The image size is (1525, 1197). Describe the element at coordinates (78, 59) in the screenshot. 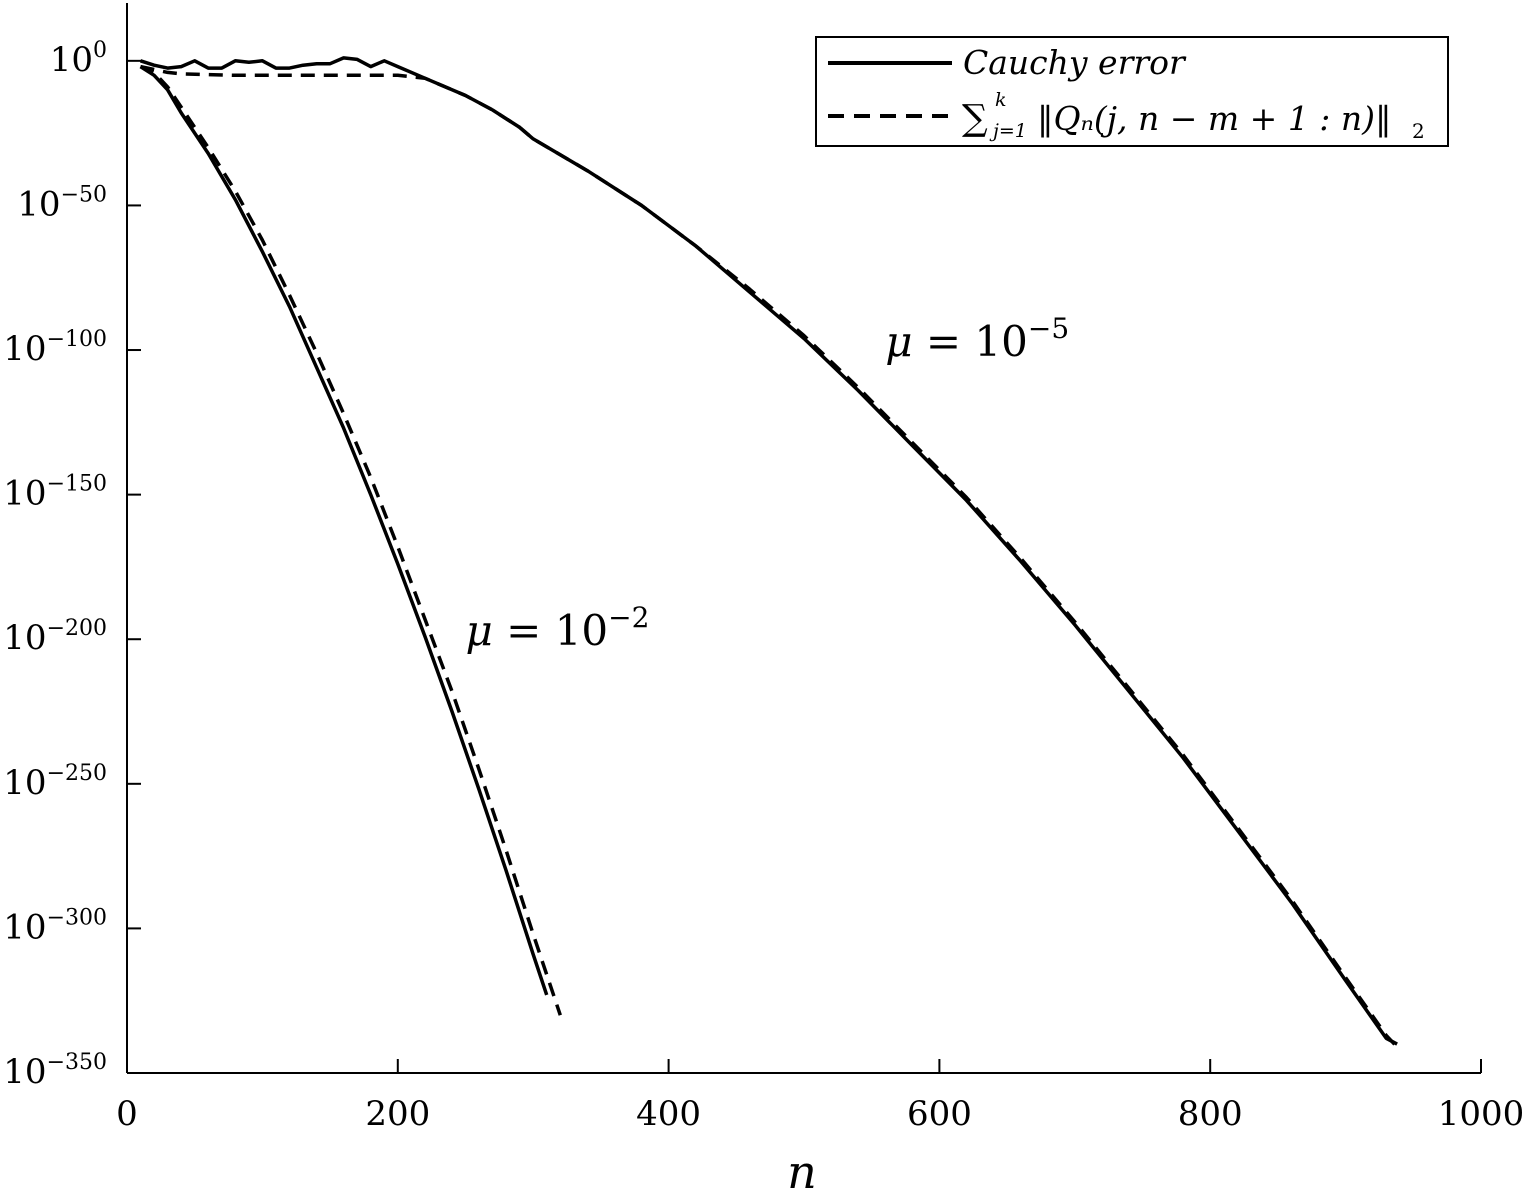

I see `y-tick-label: 100` at that location.